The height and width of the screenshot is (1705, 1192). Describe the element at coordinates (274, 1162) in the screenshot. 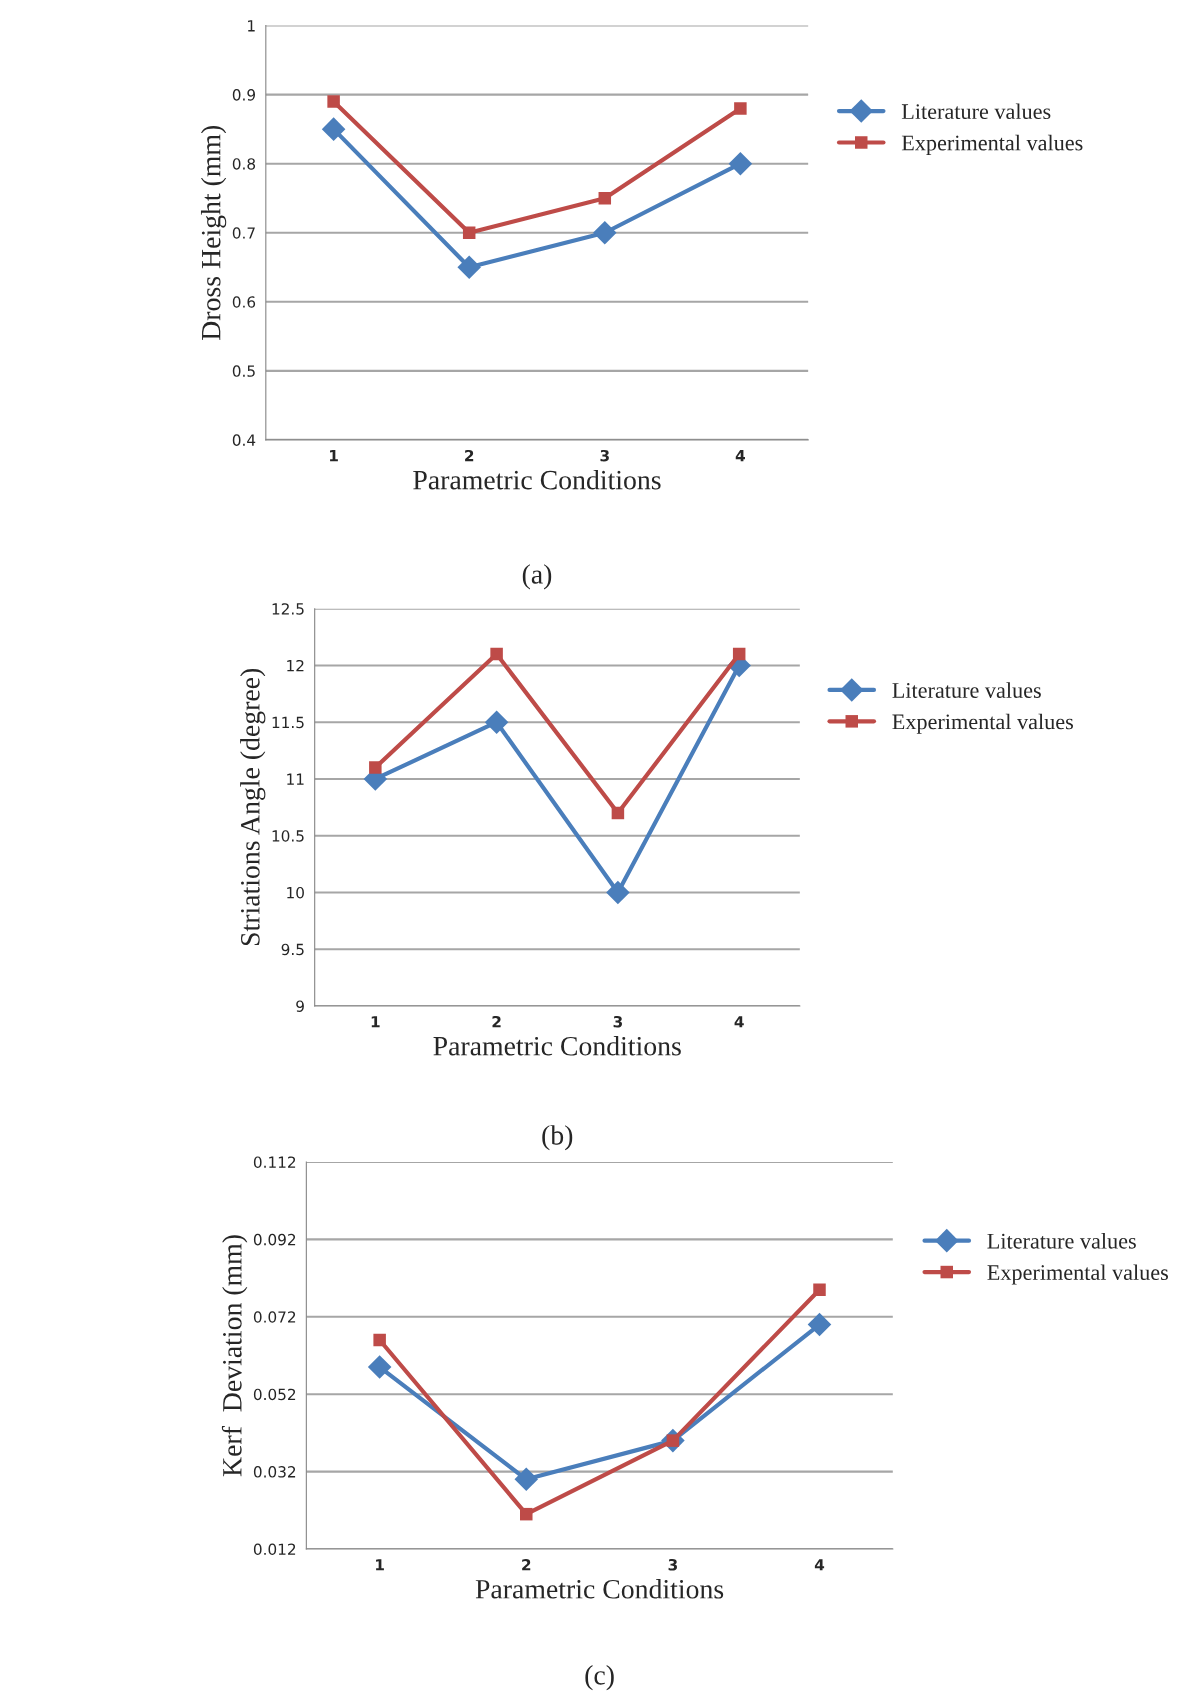

I see `y-tick-label: 0.112` at that location.